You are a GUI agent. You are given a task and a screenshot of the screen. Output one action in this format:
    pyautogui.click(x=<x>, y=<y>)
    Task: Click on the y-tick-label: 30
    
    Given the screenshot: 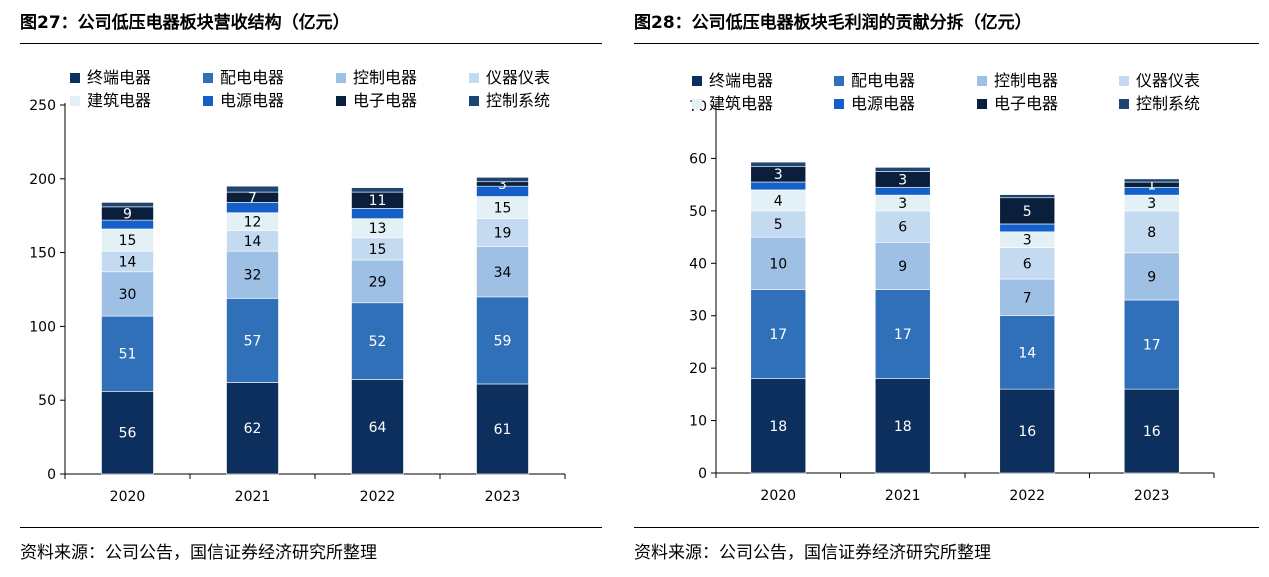 What is the action you would take?
    pyautogui.click(x=698, y=317)
    